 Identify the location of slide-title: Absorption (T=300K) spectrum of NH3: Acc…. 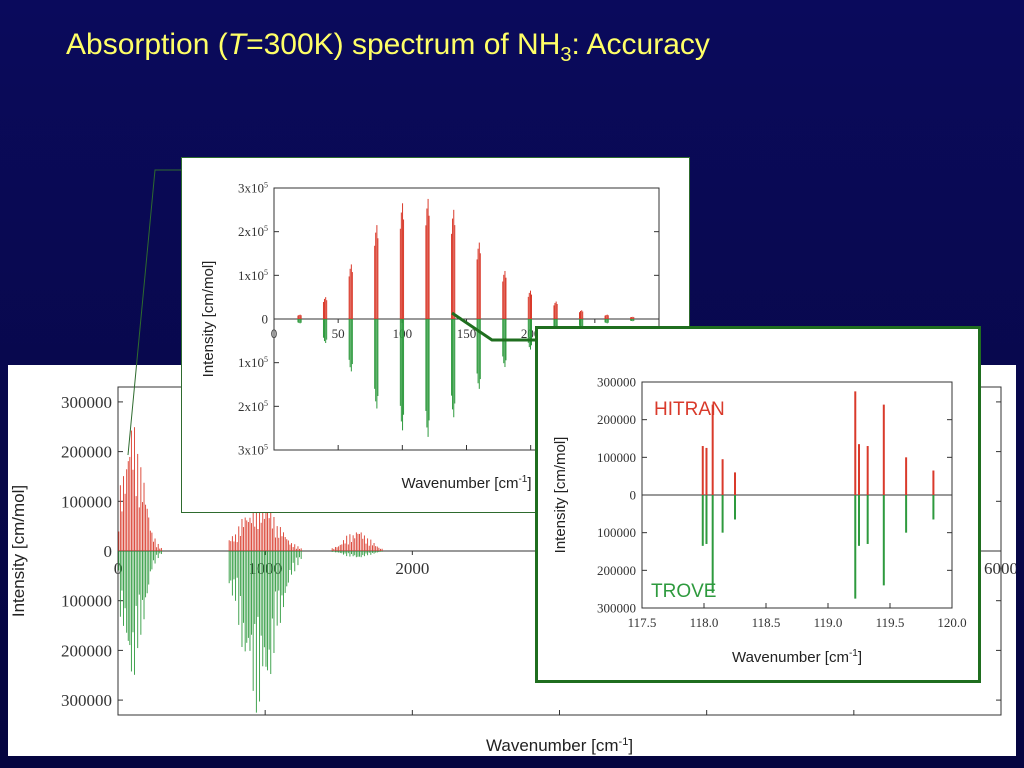
(388, 47).